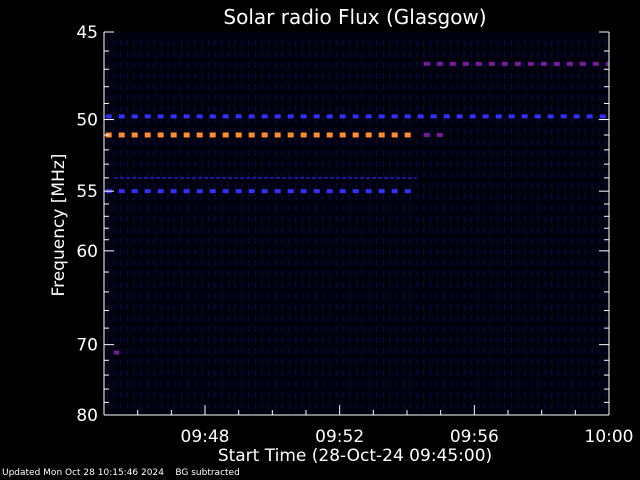 Image resolution: width=640 pixels, height=480 pixels. Describe the element at coordinates (87, 192) in the screenshot. I see `y-tick-label: 55` at that location.